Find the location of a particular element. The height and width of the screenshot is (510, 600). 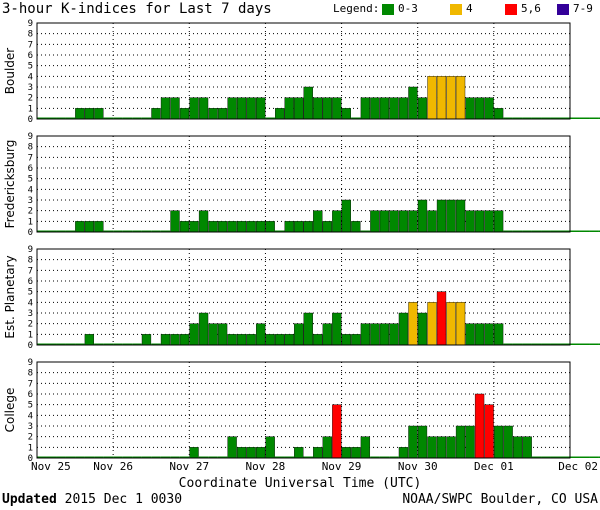

y-tick-label: 4 is located at coordinates (30, 77).